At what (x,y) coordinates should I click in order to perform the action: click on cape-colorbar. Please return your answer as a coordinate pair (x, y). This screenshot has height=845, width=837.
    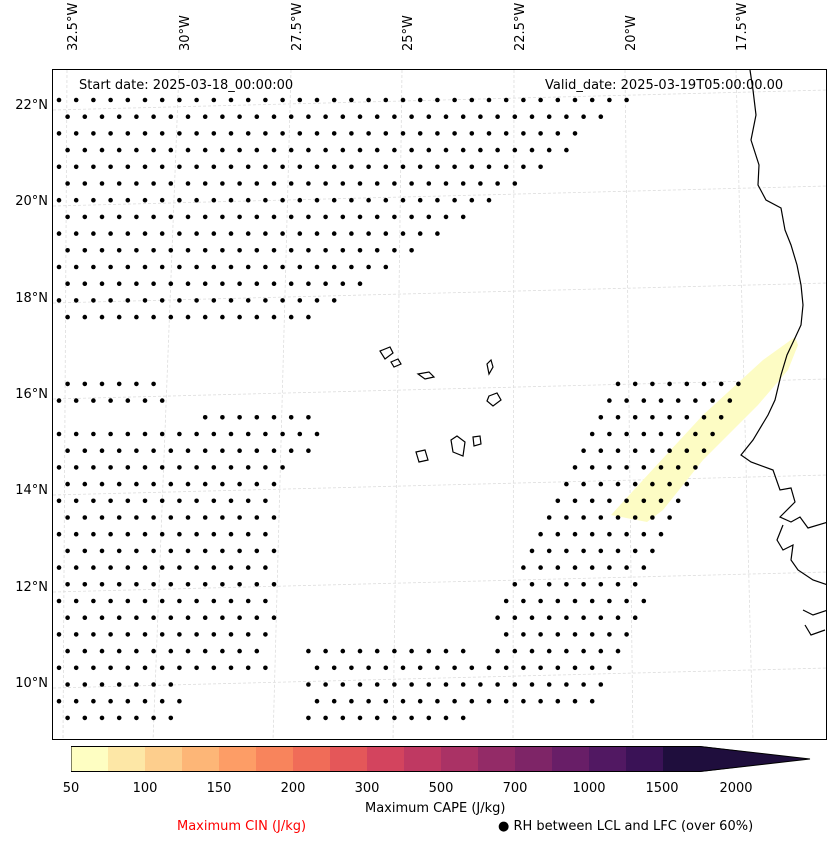
    Looking at the image, I should click on (441, 759).